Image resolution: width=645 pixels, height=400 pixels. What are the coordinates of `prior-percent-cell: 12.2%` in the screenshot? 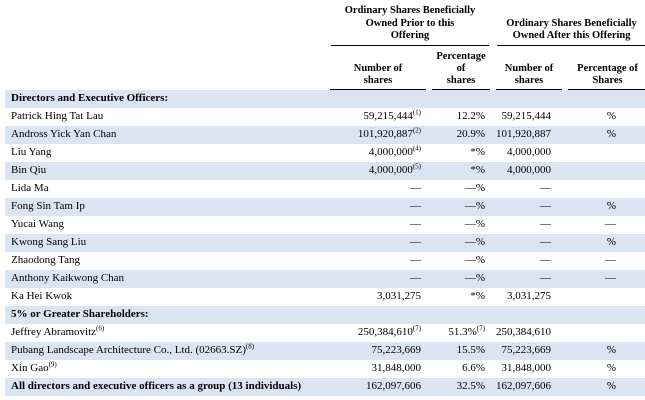 It's located at (471, 116).